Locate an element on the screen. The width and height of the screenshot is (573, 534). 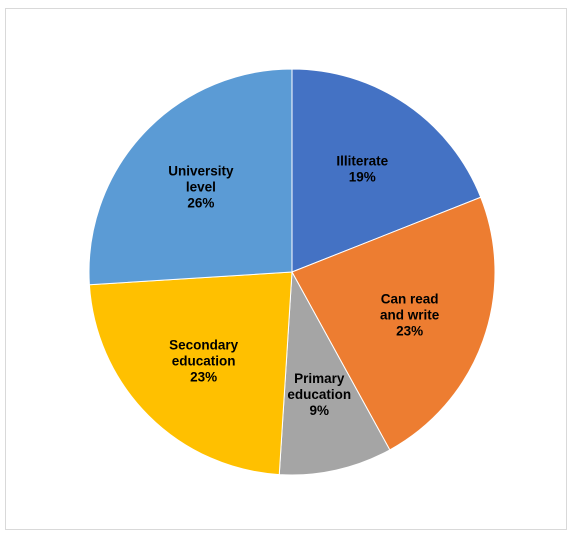
slice-category-label: University is located at coordinates (201, 170).